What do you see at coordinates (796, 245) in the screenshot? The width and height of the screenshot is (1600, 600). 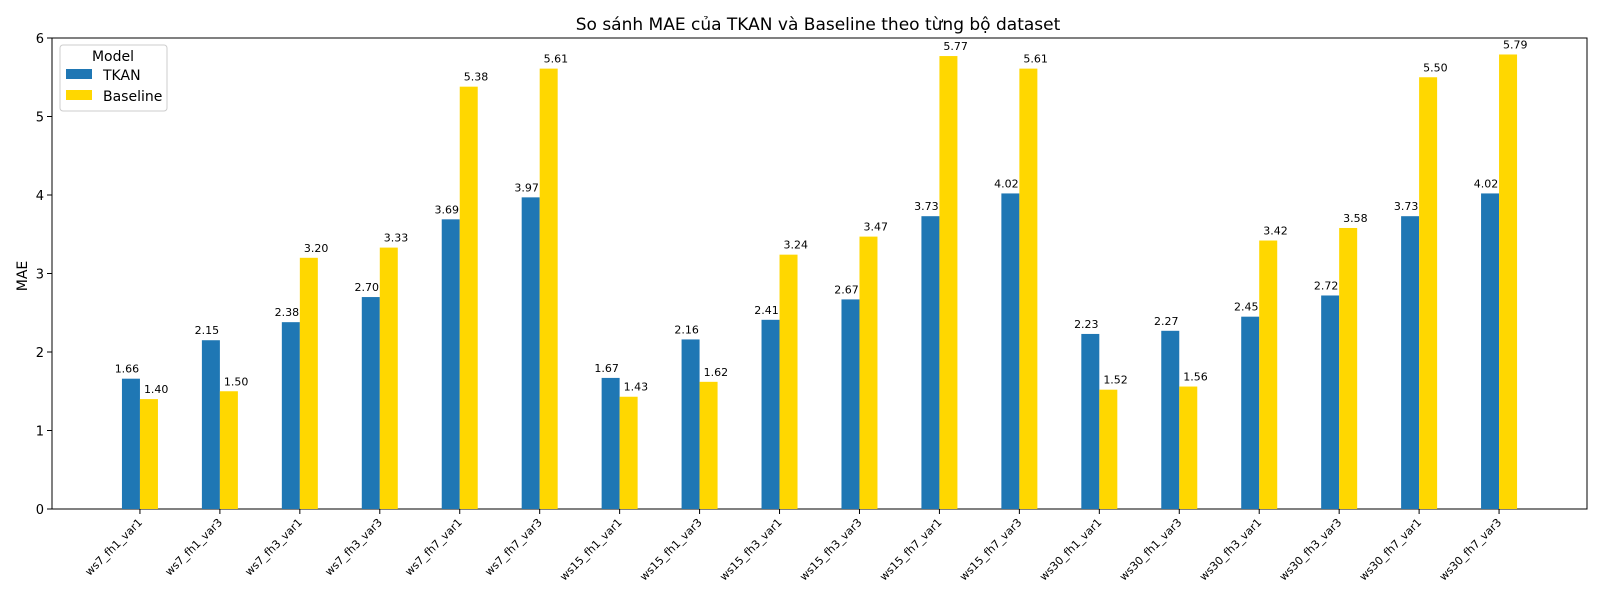 I see `bar-value-label: 3.24` at bounding box center [796, 245].